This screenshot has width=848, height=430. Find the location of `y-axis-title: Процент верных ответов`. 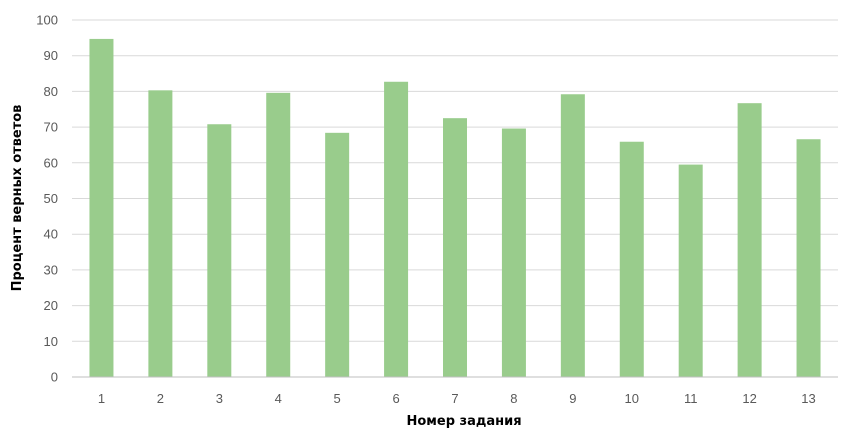

y-axis-title: Процент верных ответов is located at coordinates (17, 198).